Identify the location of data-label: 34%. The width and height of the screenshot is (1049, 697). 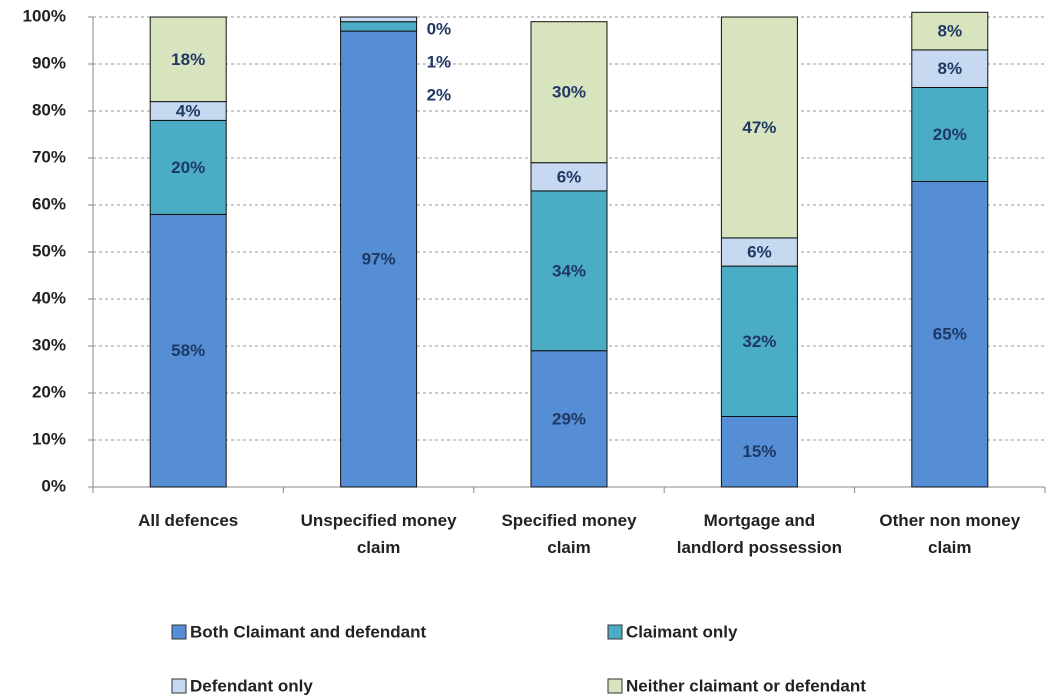
(569, 270).